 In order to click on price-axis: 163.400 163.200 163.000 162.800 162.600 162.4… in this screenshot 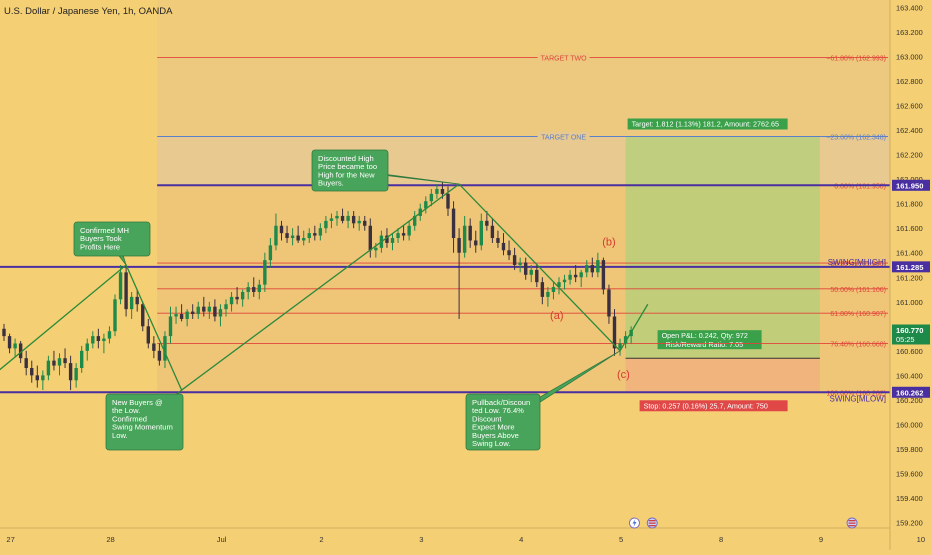, I will do `click(910, 275)`.